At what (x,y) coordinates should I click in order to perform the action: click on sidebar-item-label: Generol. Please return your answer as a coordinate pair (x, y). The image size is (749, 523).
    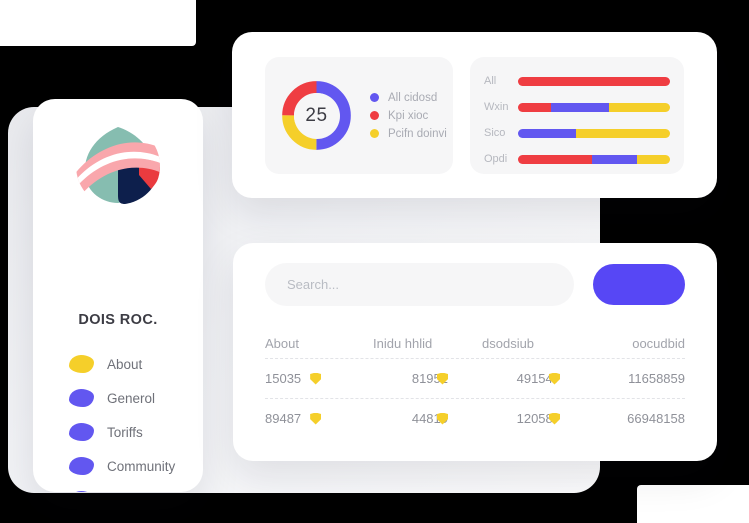
    Looking at the image, I should click on (131, 398).